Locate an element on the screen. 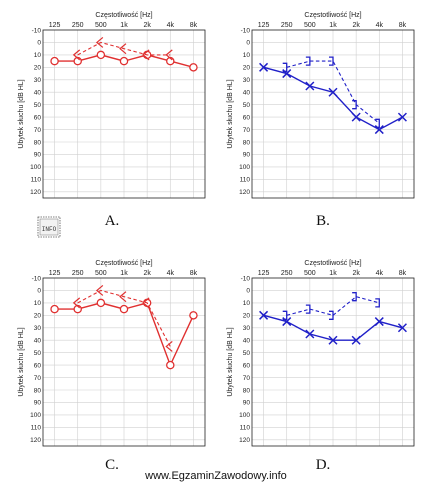 The height and width of the screenshot is (484, 431). info-stamp: INFO is located at coordinates (49, 227).